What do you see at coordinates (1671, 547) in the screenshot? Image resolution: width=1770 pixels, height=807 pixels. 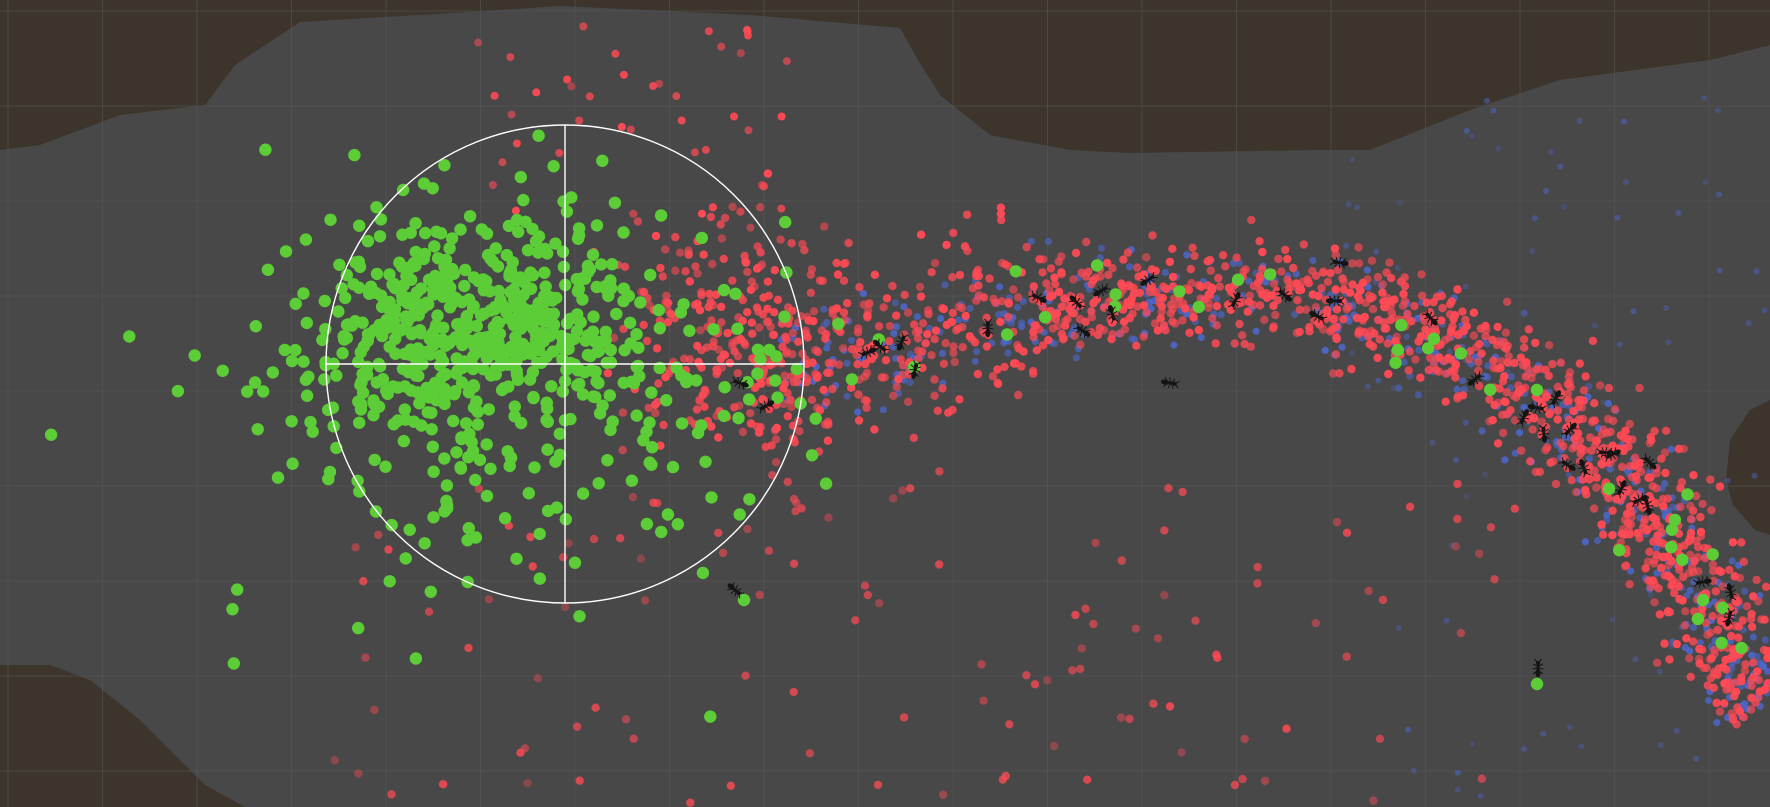 I see `carried-food` at bounding box center [1671, 547].